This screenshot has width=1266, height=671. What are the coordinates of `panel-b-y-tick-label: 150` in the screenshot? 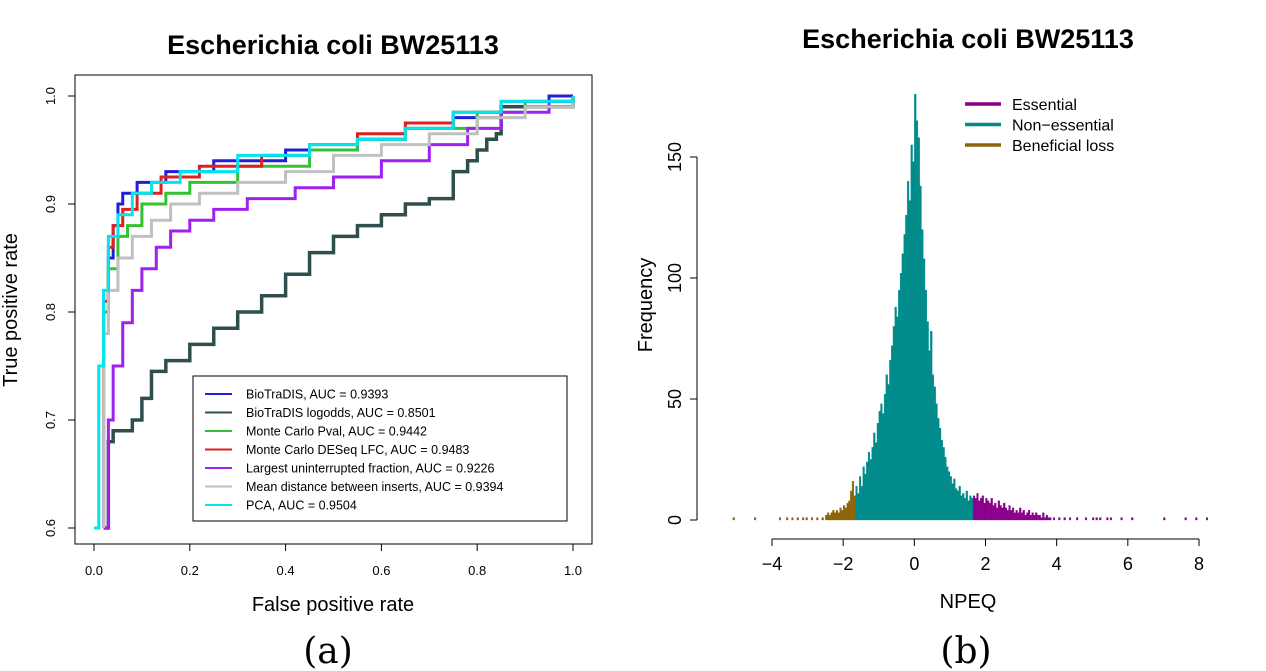 It's located at (675, 157).